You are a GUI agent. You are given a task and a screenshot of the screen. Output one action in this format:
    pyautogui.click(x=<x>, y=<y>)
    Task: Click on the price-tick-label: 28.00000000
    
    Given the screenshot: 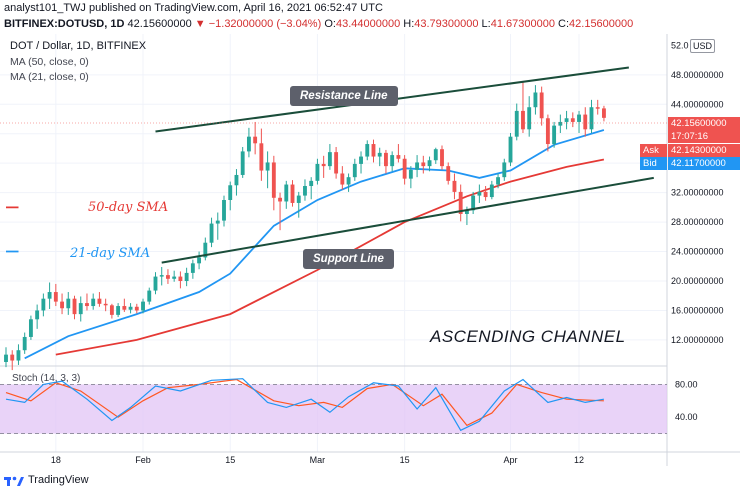 What is the action you would take?
    pyautogui.click(x=697, y=222)
    